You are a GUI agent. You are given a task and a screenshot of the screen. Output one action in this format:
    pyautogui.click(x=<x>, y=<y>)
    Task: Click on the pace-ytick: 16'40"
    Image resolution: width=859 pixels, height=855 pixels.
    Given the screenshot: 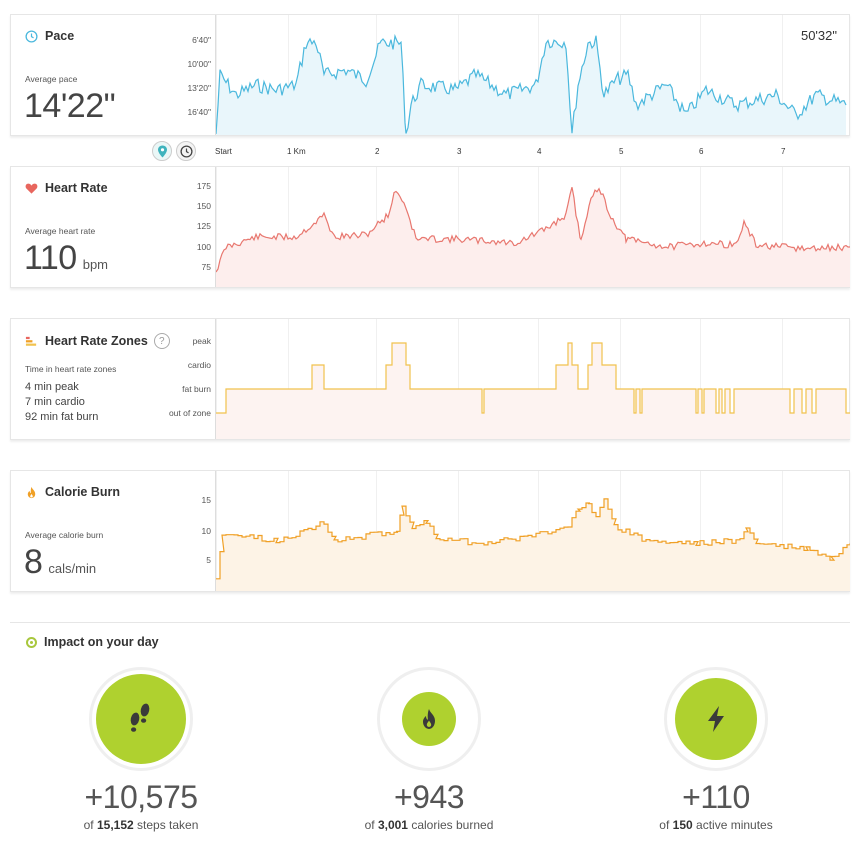 What is the action you would take?
    pyautogui.click(x=199, y=112)
    